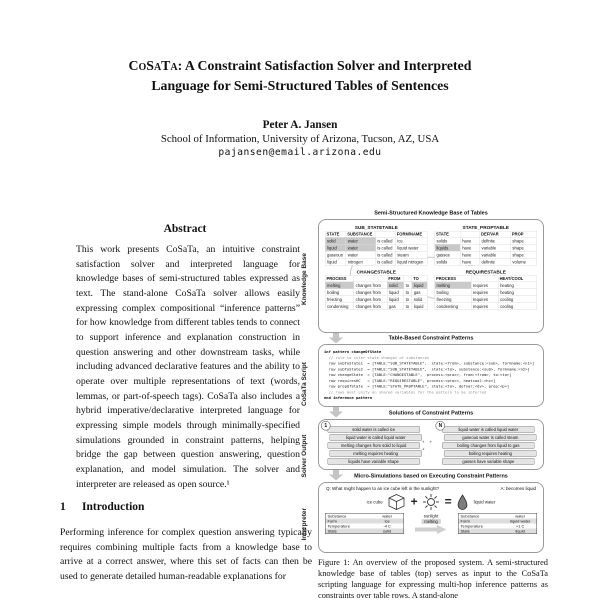 The height and width of the screenshot is (600, 600). I want to click on sim-icon-row: ice cube +, so click(431, 502).